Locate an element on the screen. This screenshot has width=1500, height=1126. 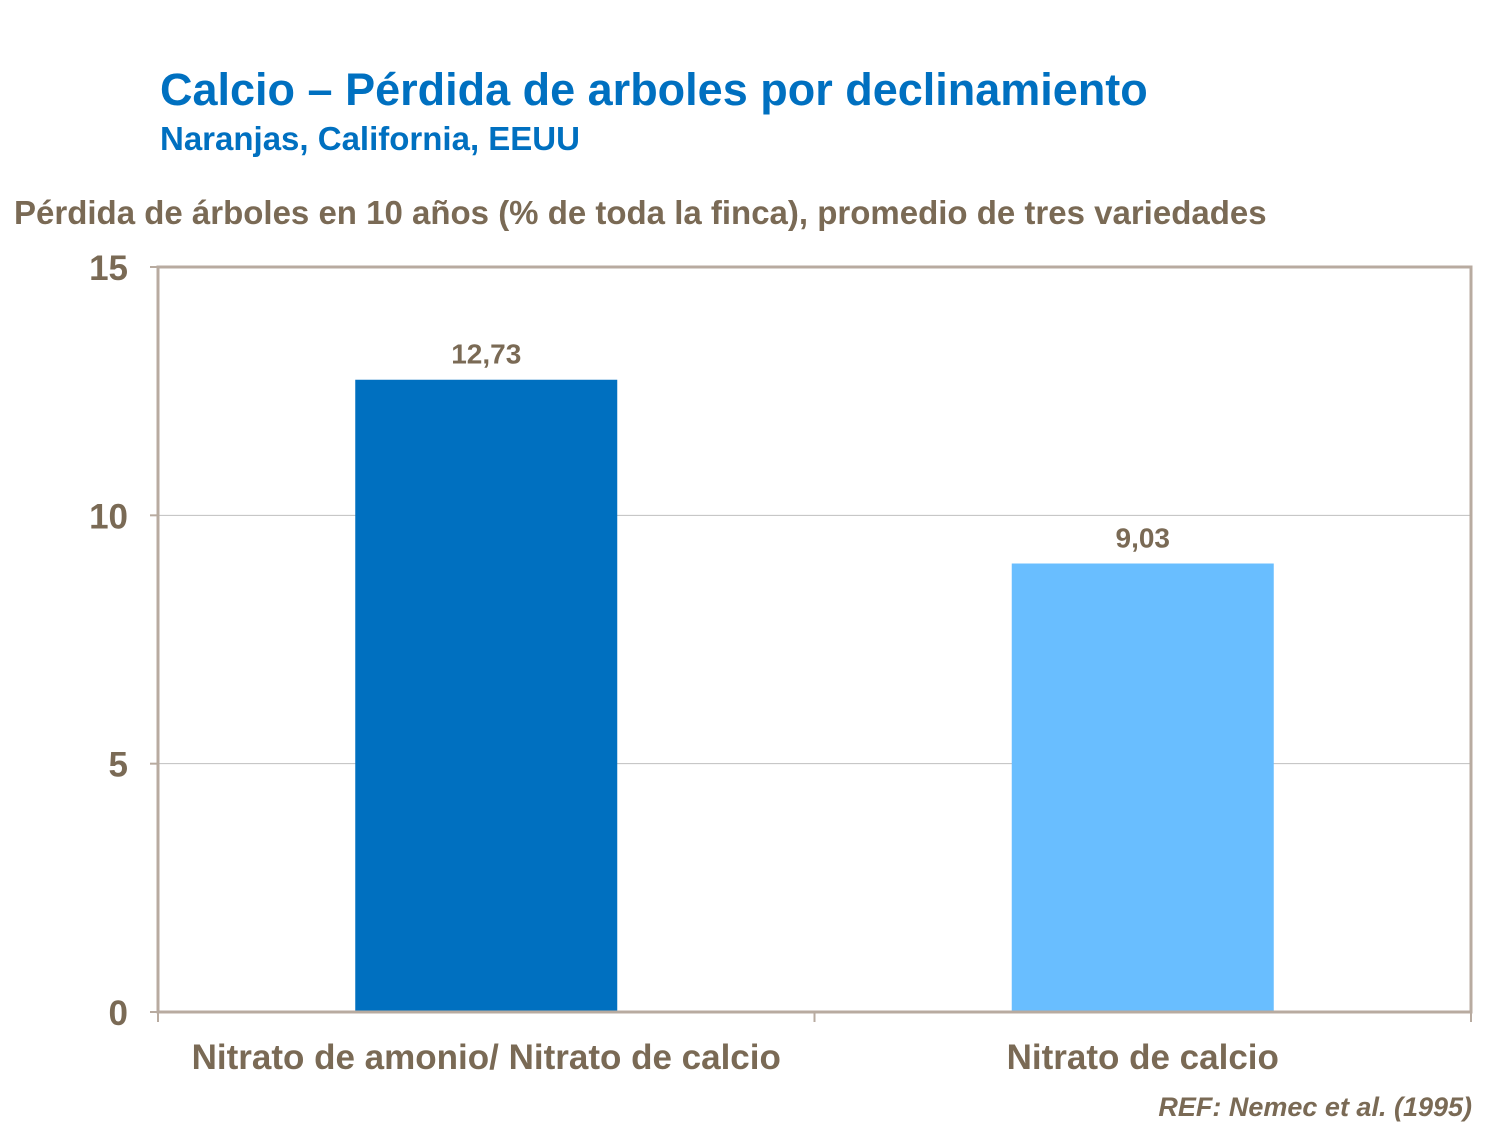
y-tick-label: 15 is located at coordinates (108, 268).